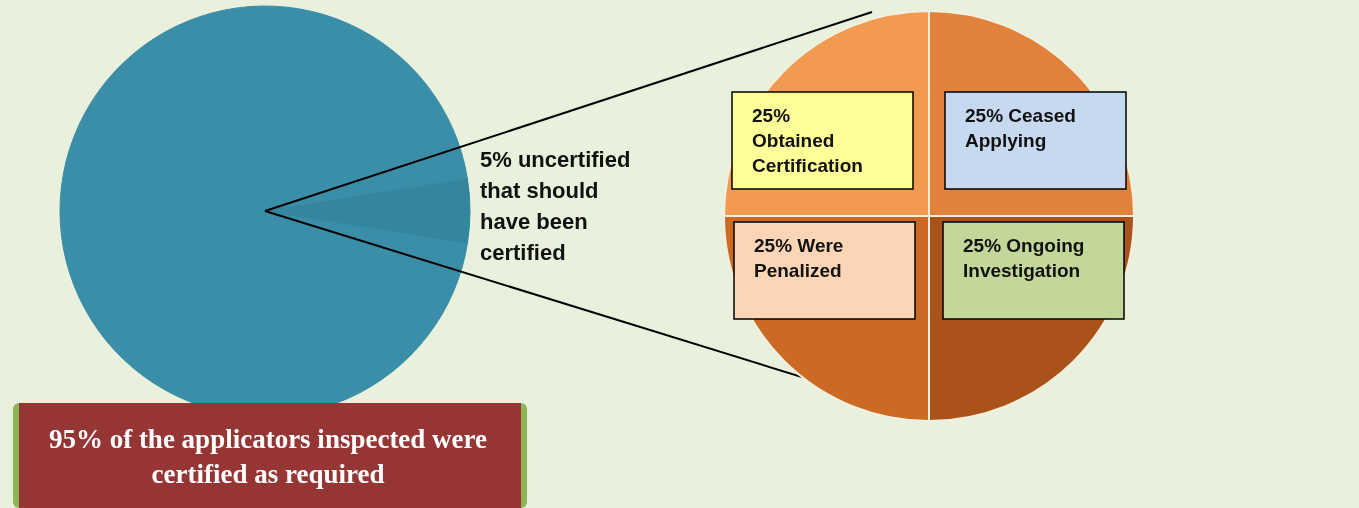 The height and width of the screenshot is (508, 1359). I want to click on slice-label: 25% Were Penalized, so click(799, 258).